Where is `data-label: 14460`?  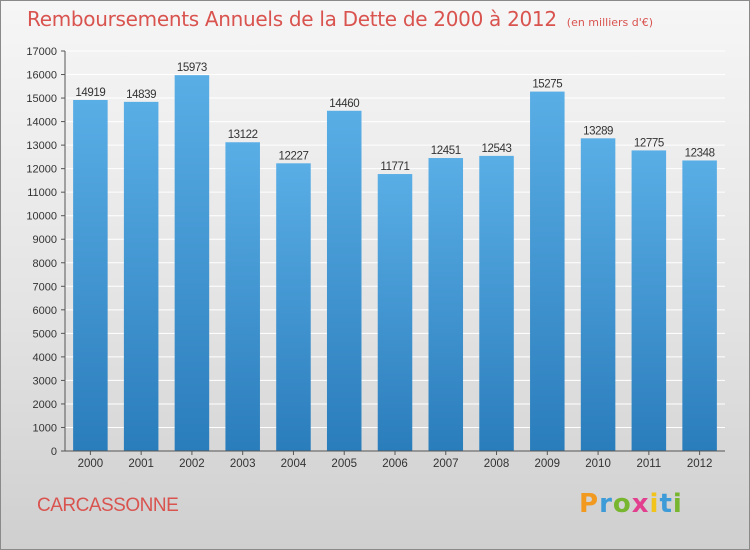
data-label: 14460 is located at coordinates (344, 104).